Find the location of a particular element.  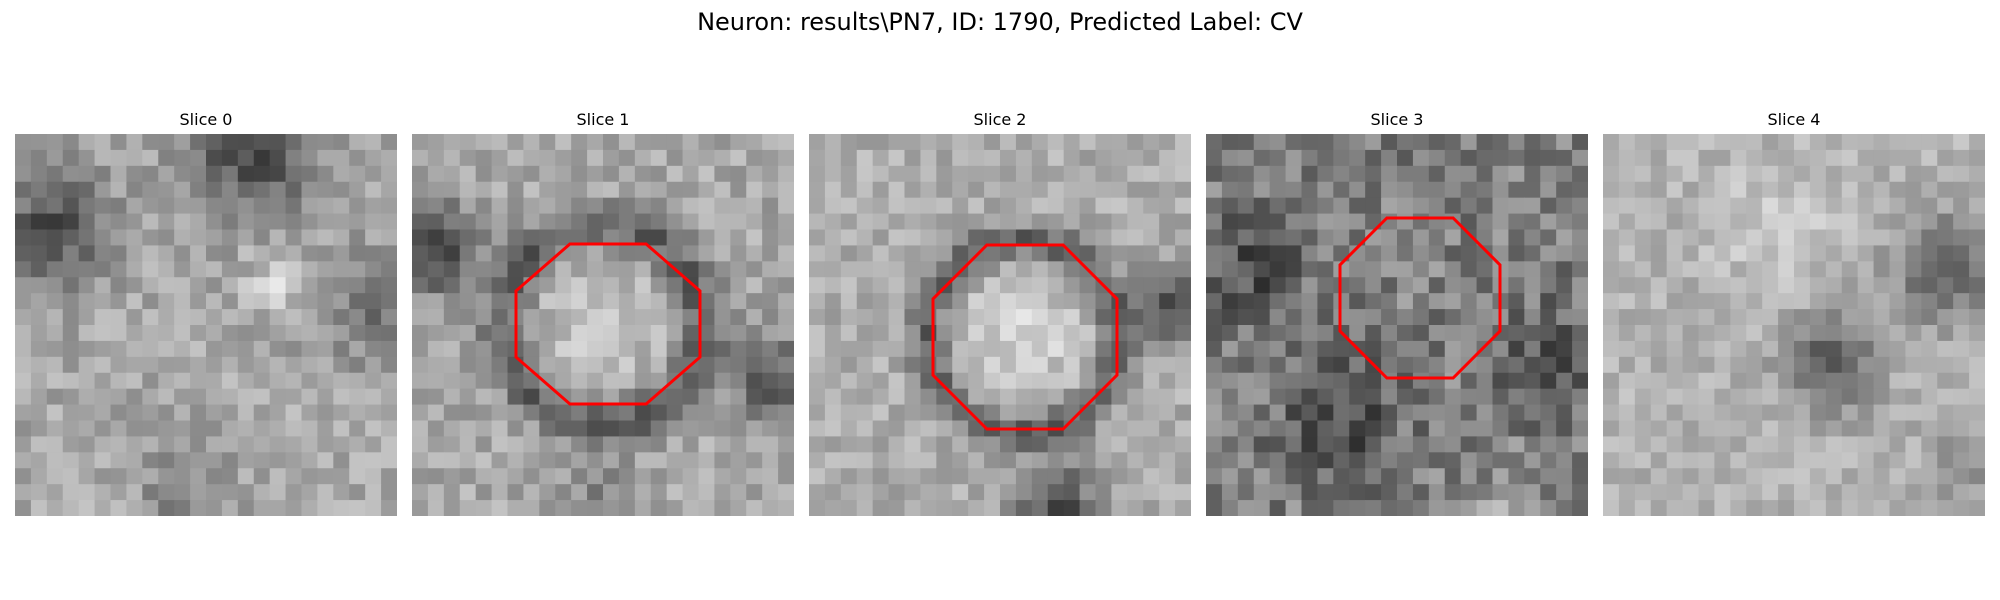

slice-panel-3: Slice 3 is located at coordinates (1397, 315).